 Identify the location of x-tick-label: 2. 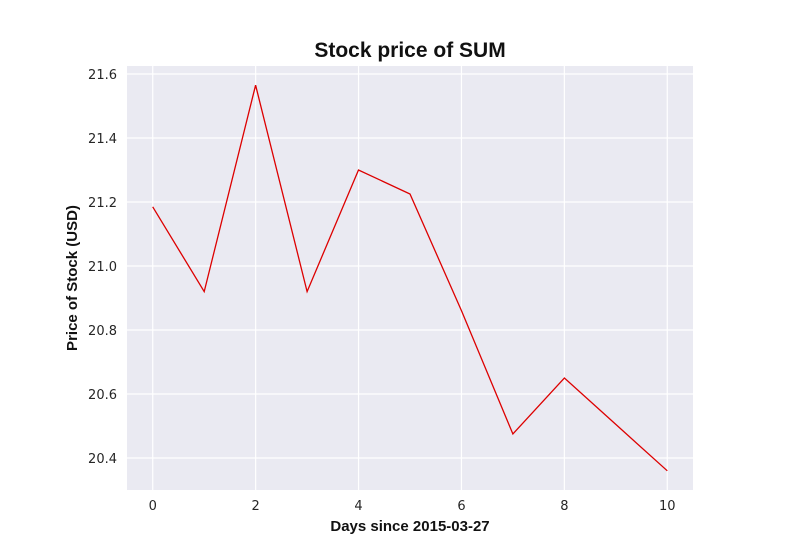
(255, 506).